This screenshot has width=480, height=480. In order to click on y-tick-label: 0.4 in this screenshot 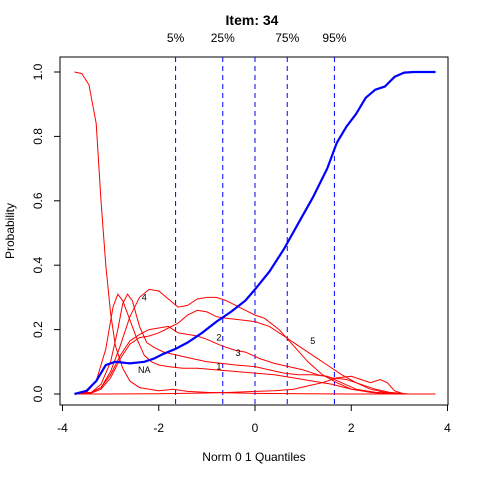, I will do `click(38, 265)`.